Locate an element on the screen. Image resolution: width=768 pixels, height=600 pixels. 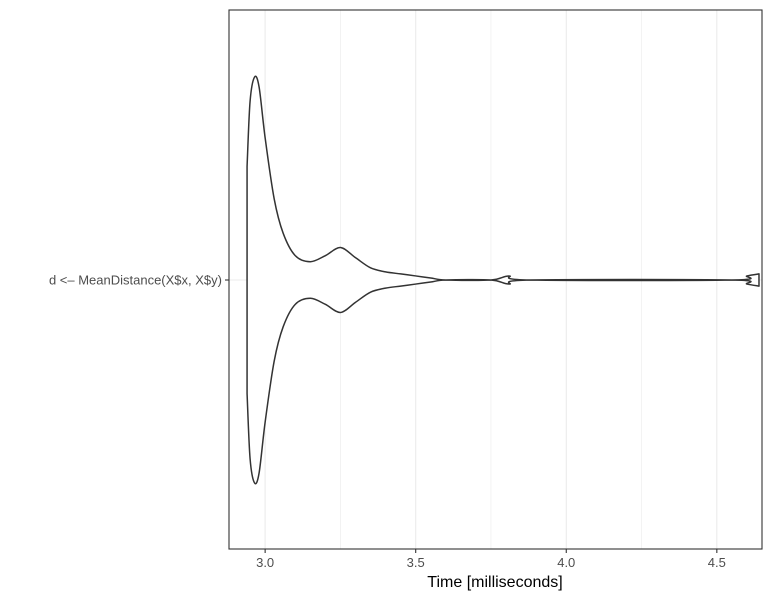
x-axis-title: Time [milliseconds] is located at coordinates (494, 582).